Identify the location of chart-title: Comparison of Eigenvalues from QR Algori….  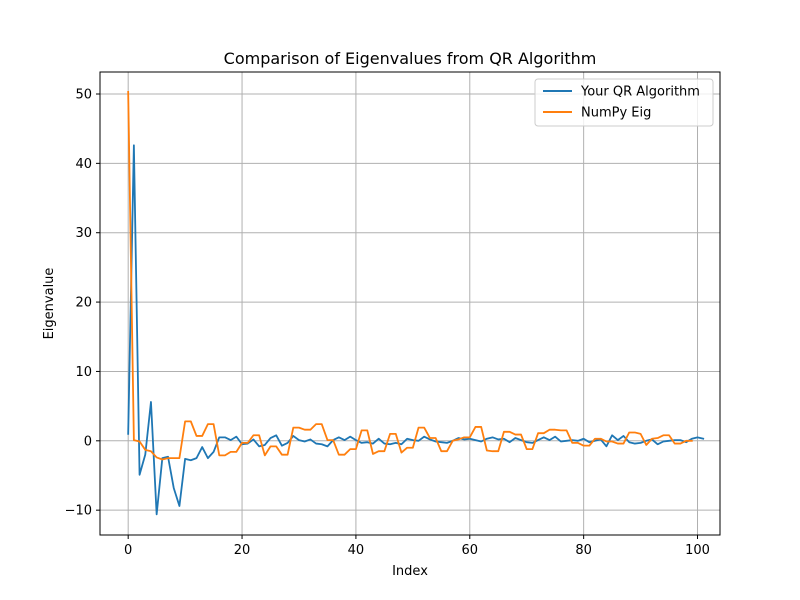
(410, 58).